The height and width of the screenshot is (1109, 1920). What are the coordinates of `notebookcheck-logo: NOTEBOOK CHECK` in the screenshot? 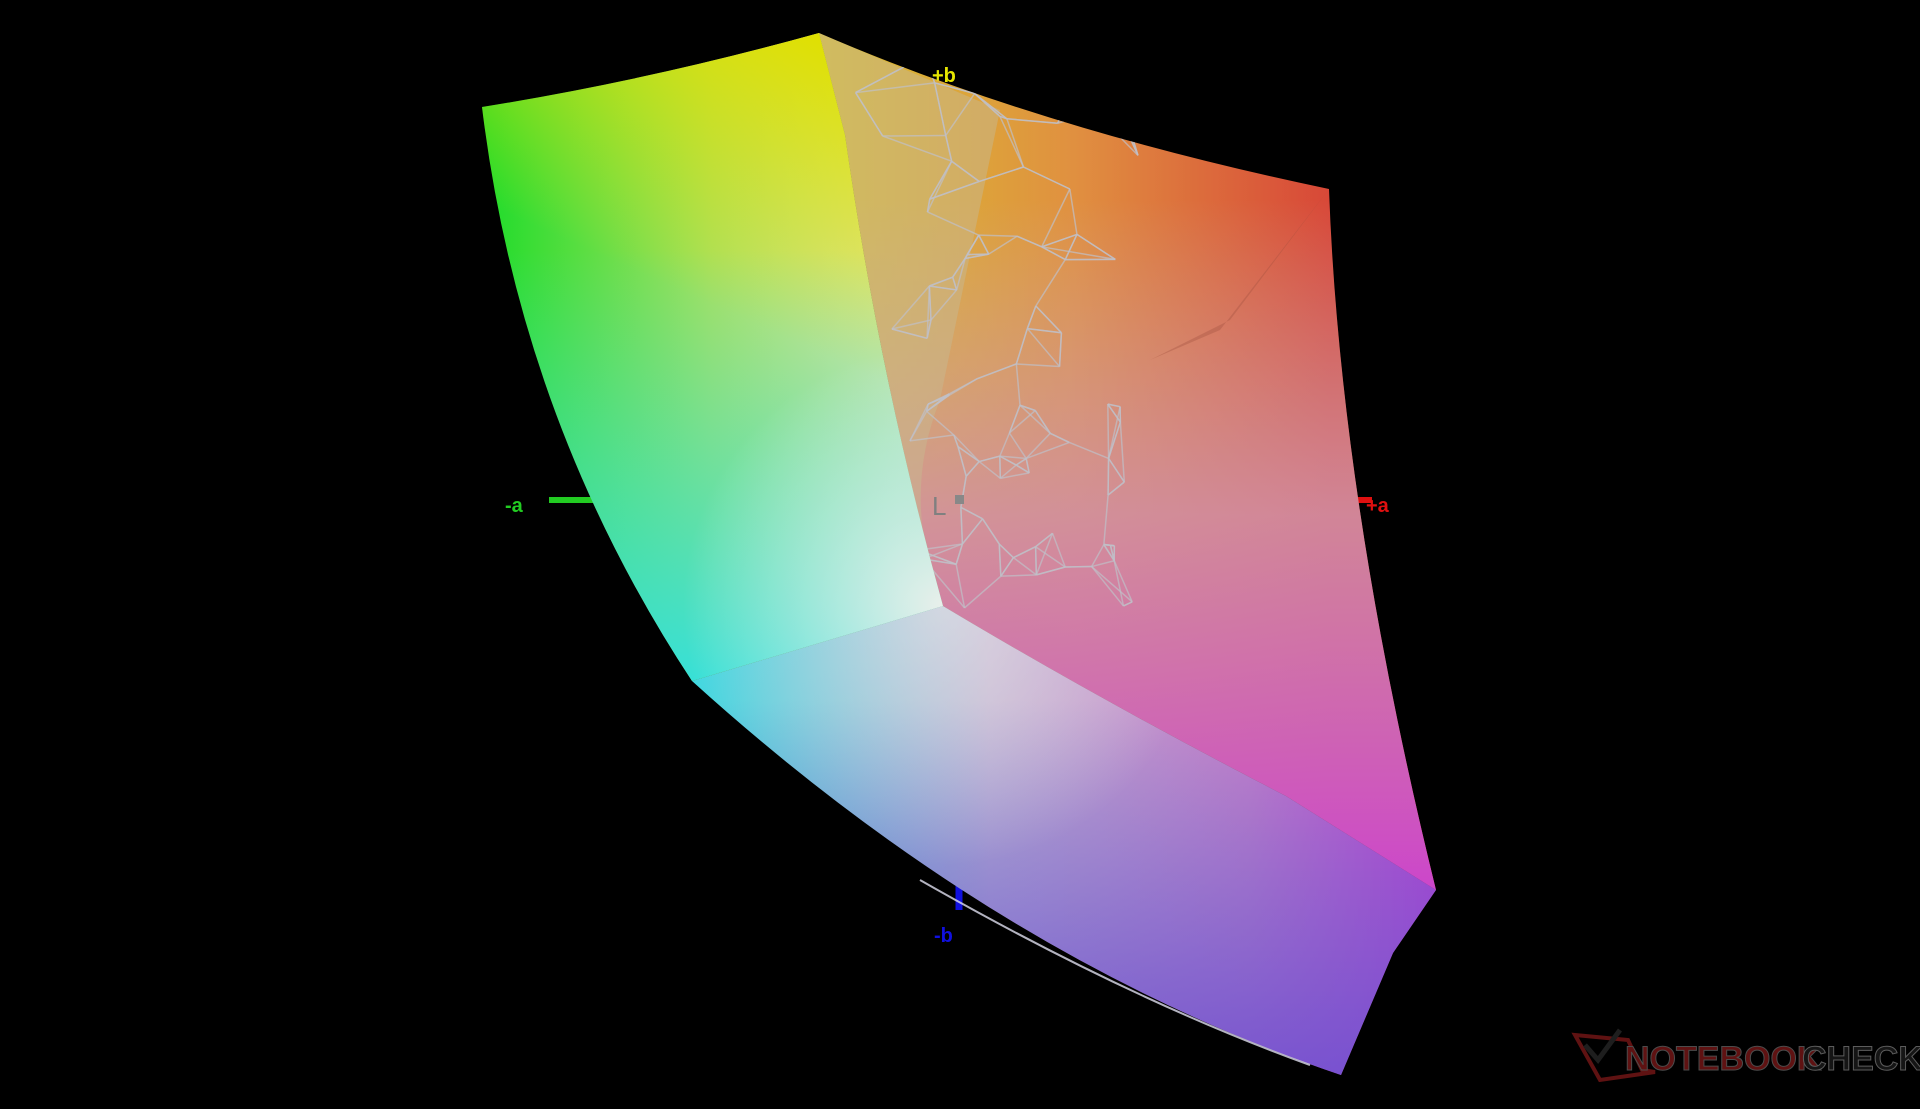 It's located at (1745, 1055).